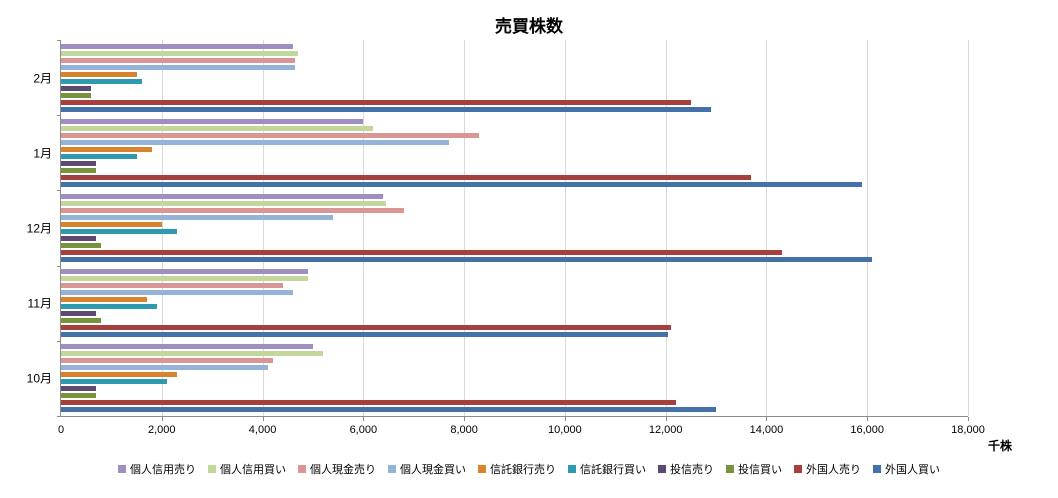  What do you see at coordinates (42, 153) in the screenshot?
I see `y-axis-category-label: 1月` at bounding box center [42, 153].